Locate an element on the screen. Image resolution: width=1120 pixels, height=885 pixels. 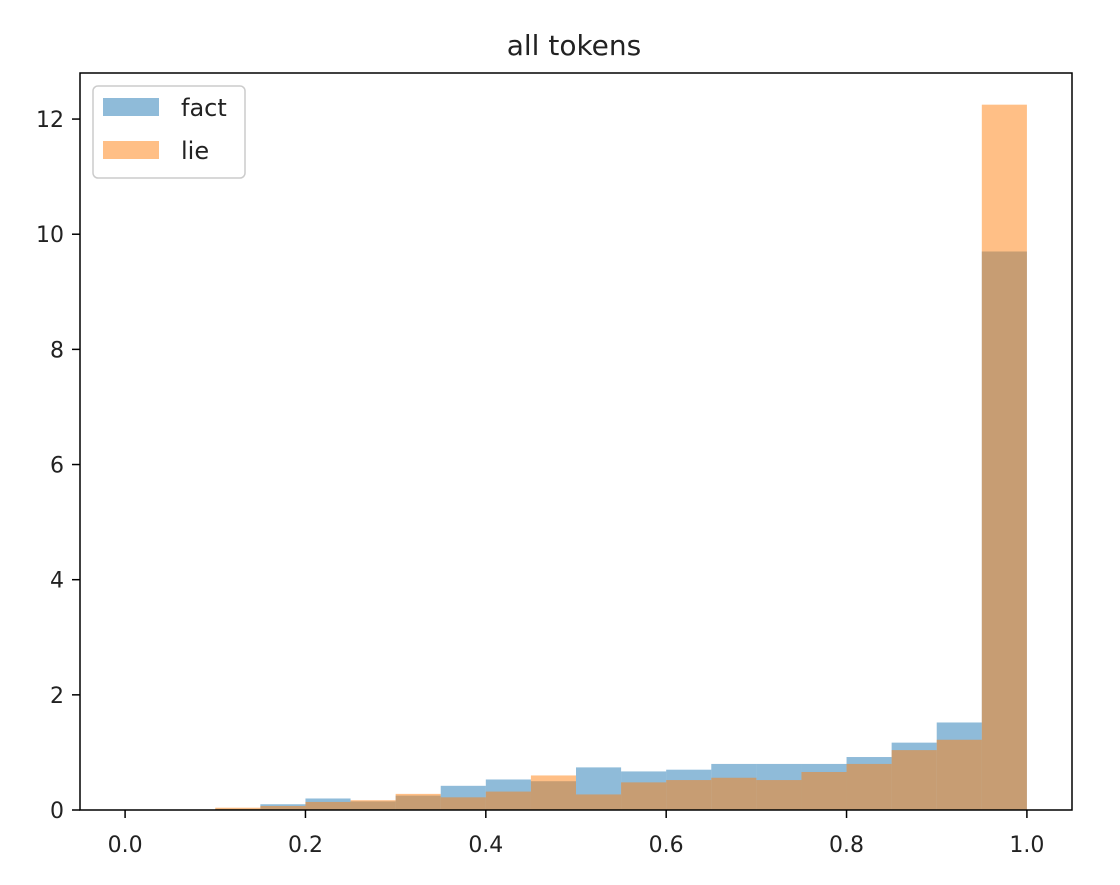
y-tick-label: 8 is located at coordinates (57, 350).